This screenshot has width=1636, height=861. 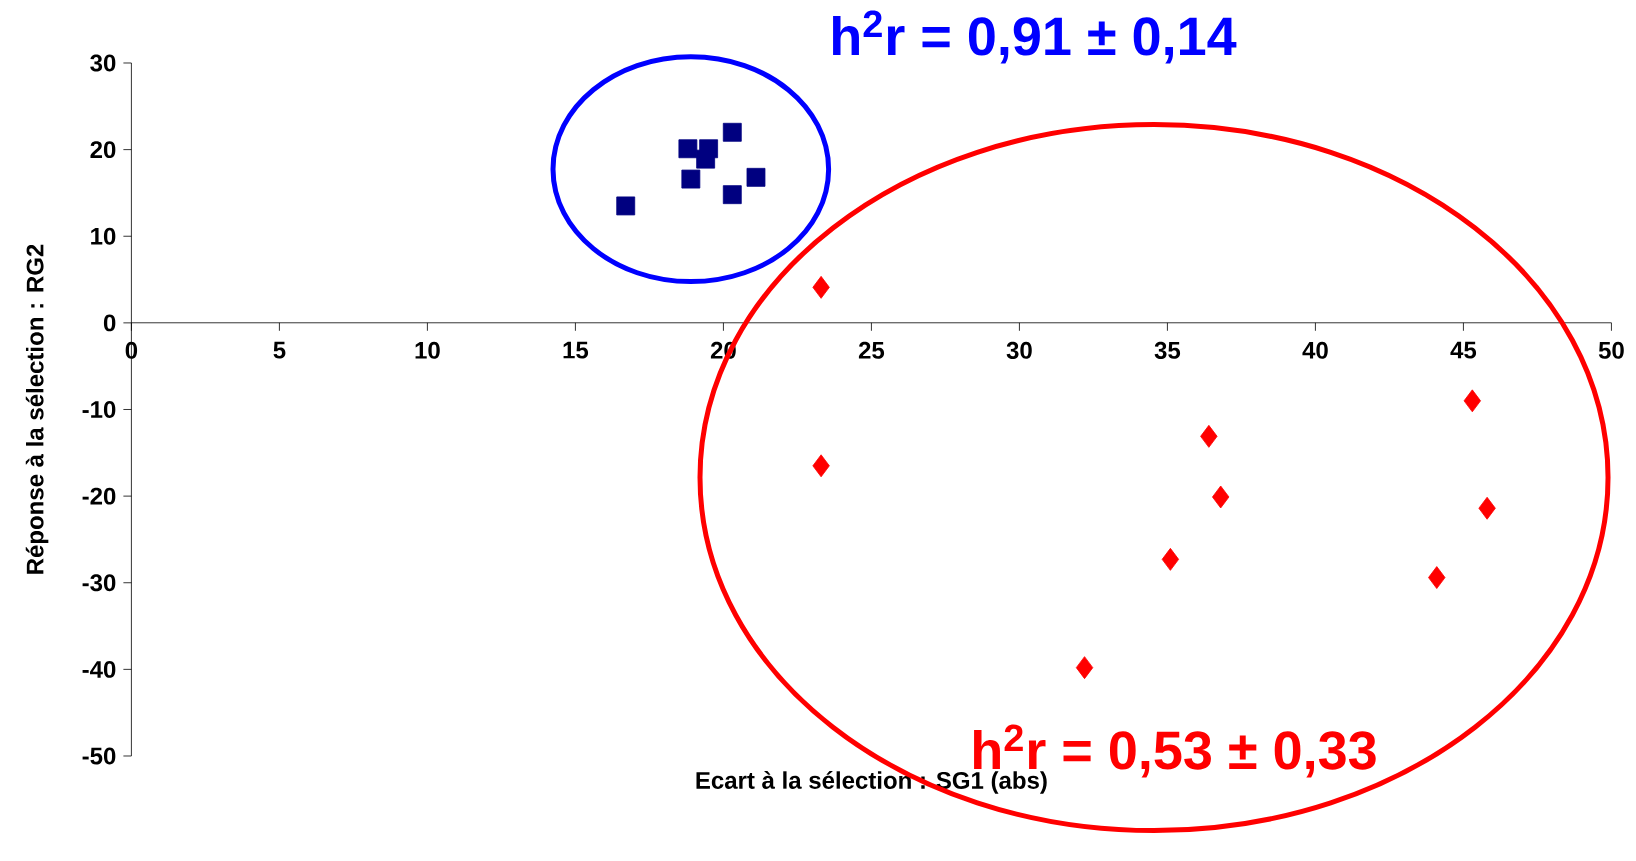 What do you see at coordinates (99, 409) in the screenshot?
I see `y-tick-label: -10` at bounding box center [99, 409].